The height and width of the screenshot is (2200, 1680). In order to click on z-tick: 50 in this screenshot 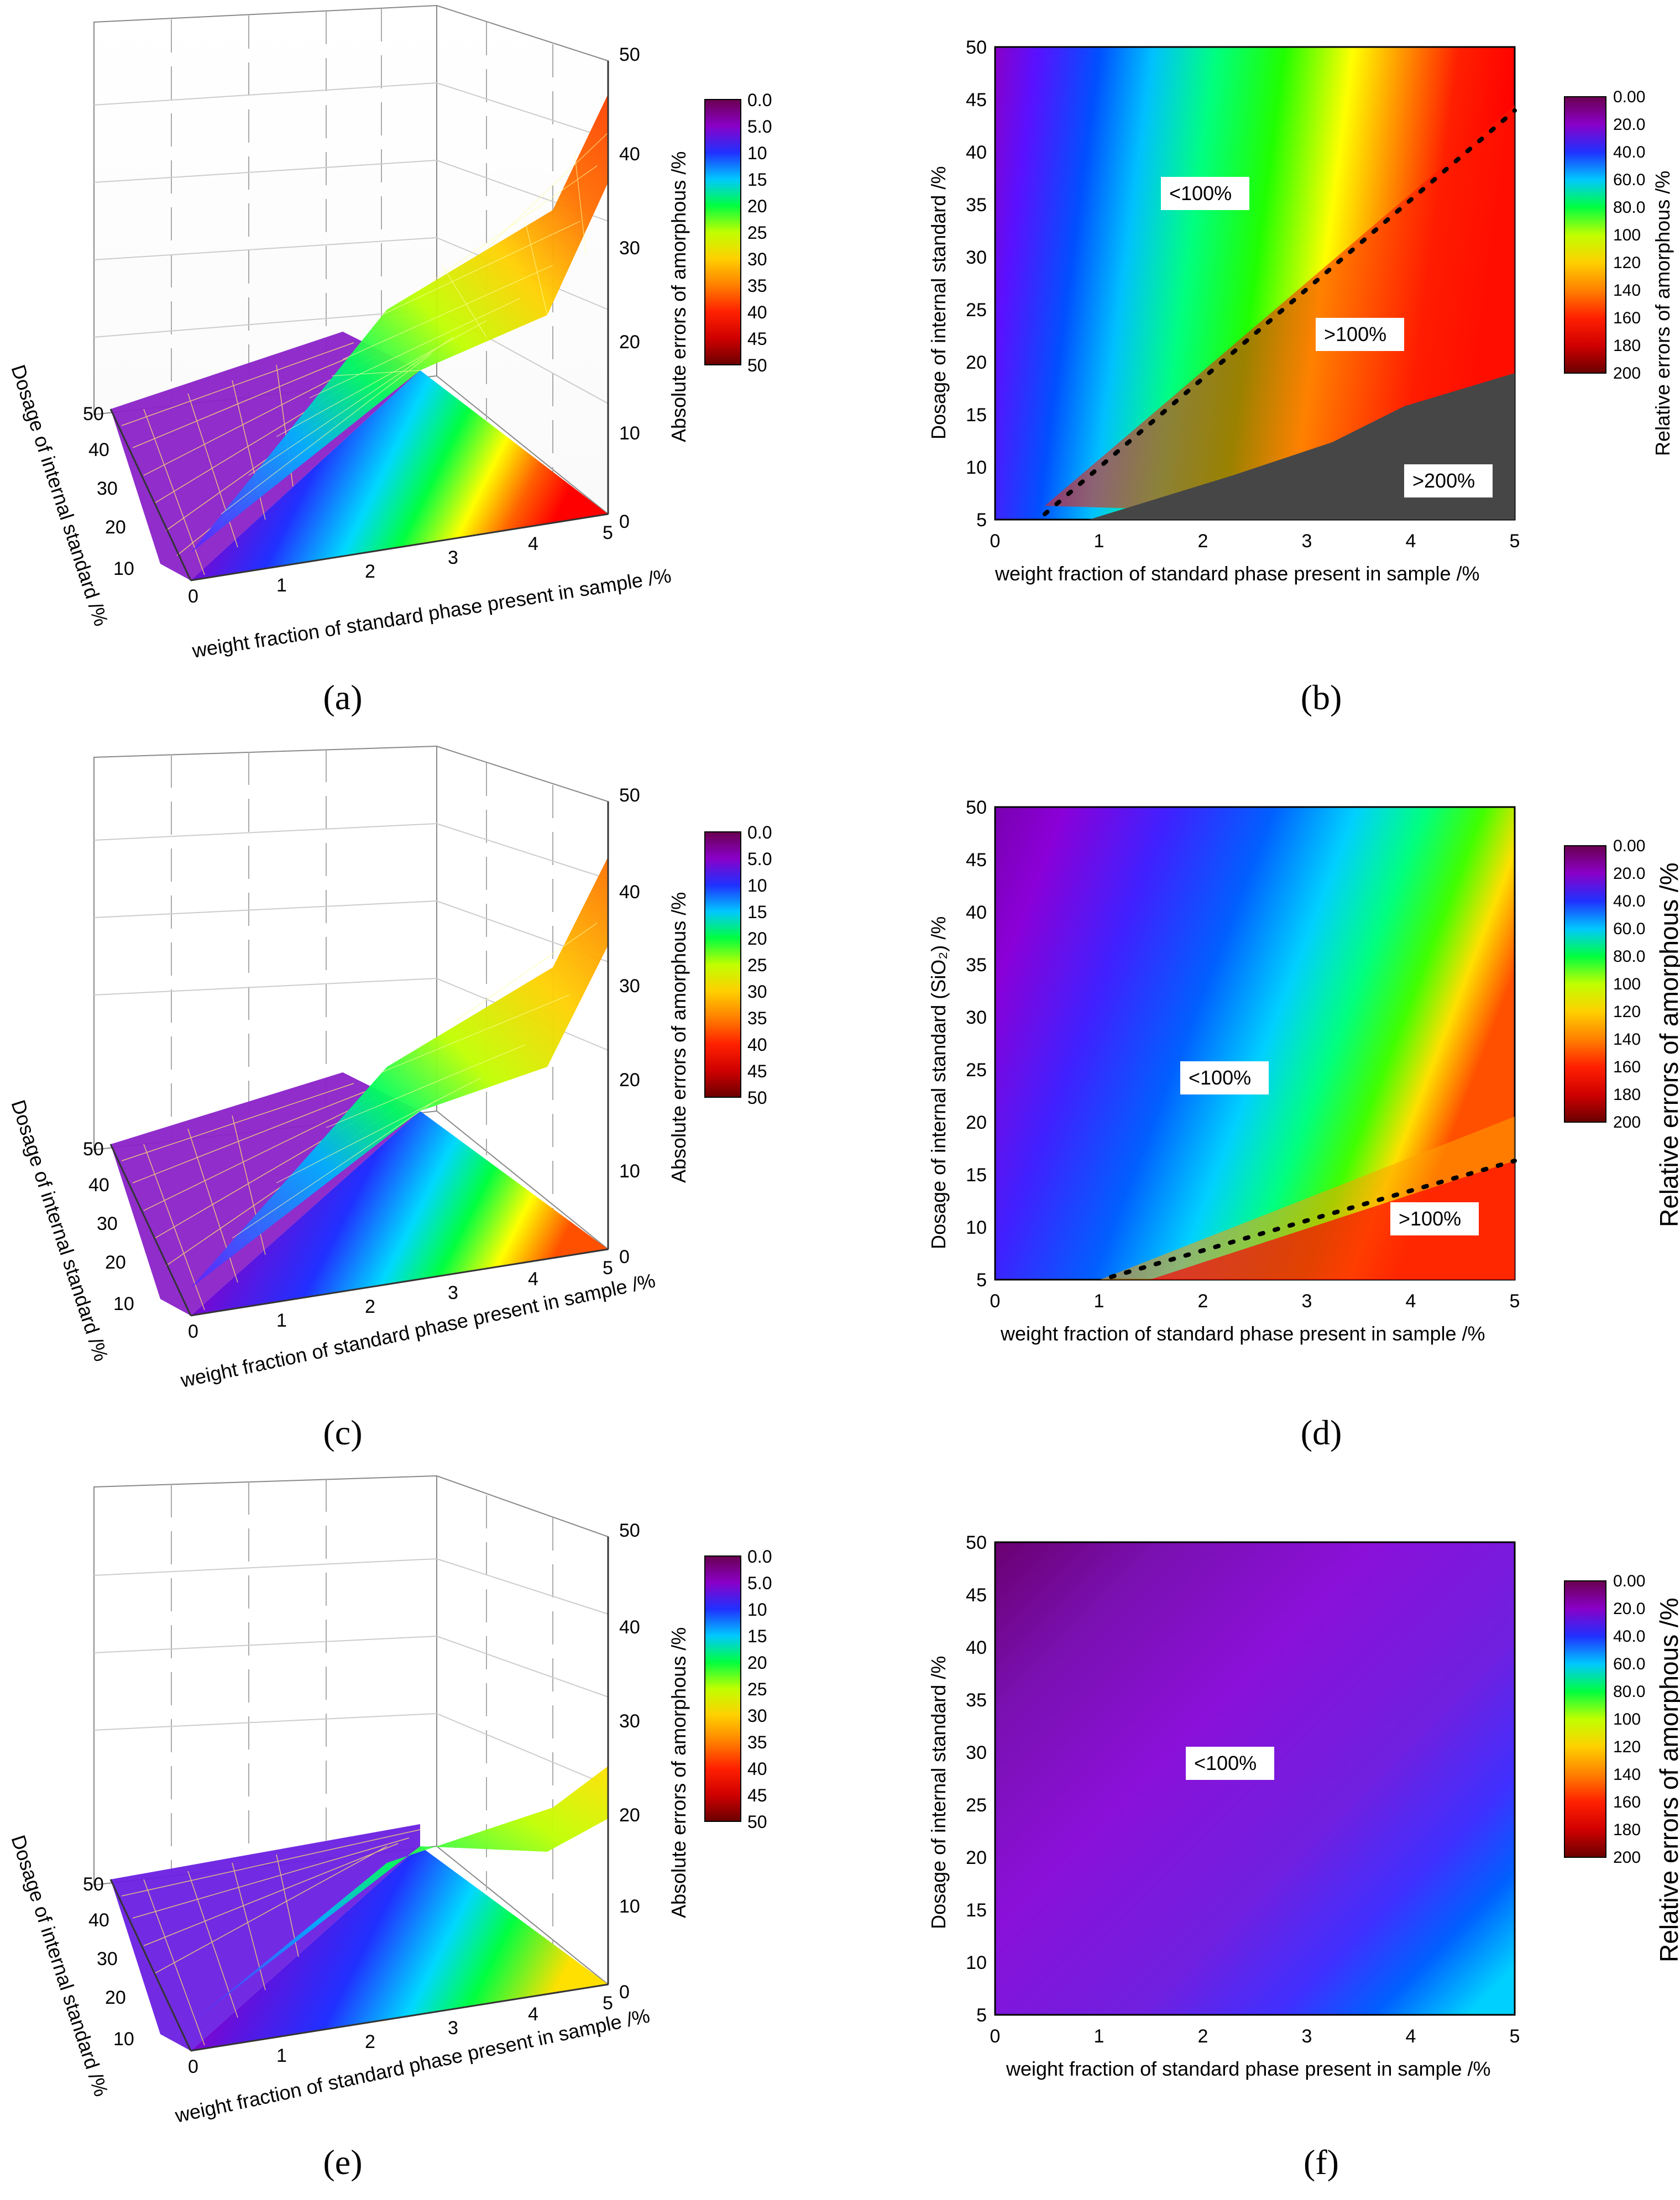, I will do `click(629, 1530)`.